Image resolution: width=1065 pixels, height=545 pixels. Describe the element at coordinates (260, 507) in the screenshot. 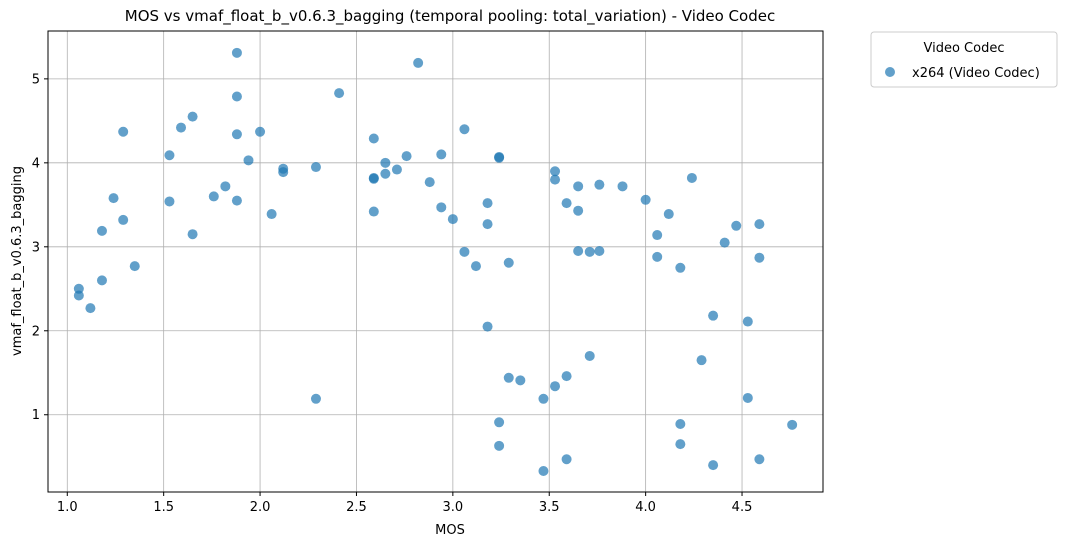

I see `x-tick-label: 2.0` at that location.